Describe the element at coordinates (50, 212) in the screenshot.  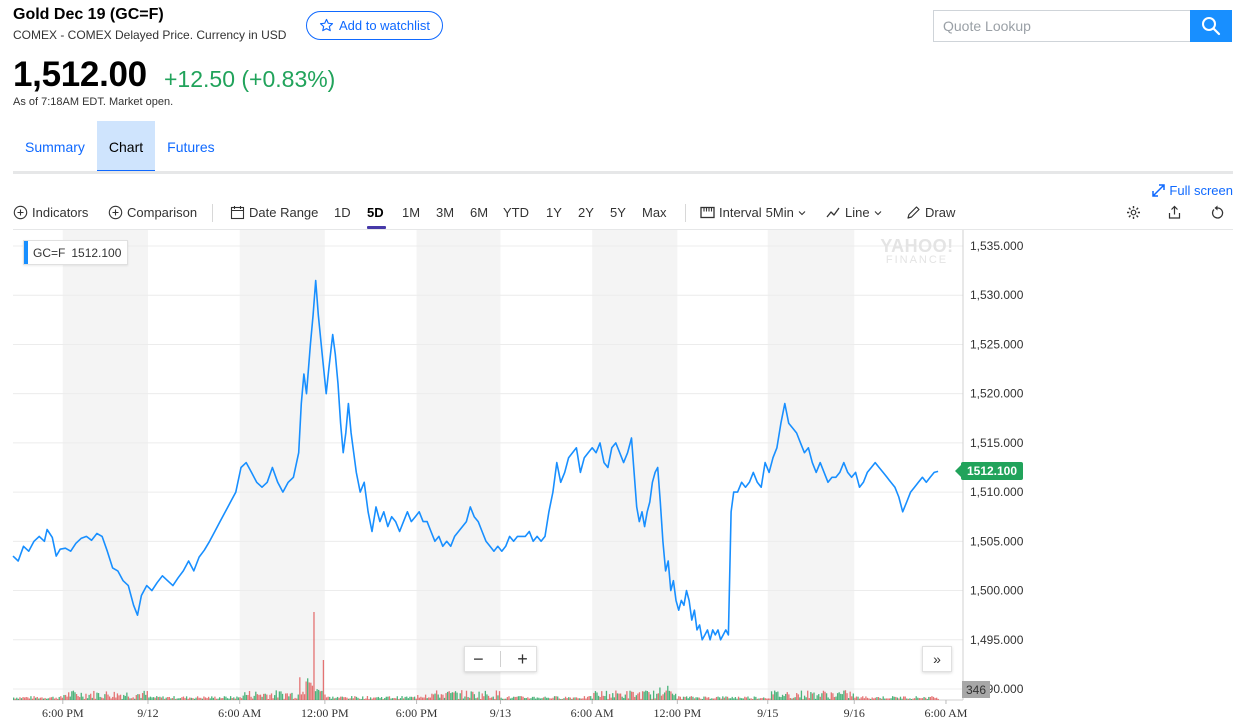
I see `indicators-button: Indicators` at that location.